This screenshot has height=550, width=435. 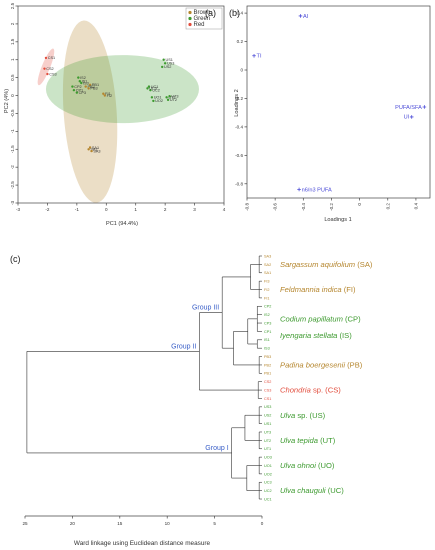 What do you see at coordinates (287, 415) in the screenshot?
I see `species-name: Ulva` at bounding box center [287, 415].